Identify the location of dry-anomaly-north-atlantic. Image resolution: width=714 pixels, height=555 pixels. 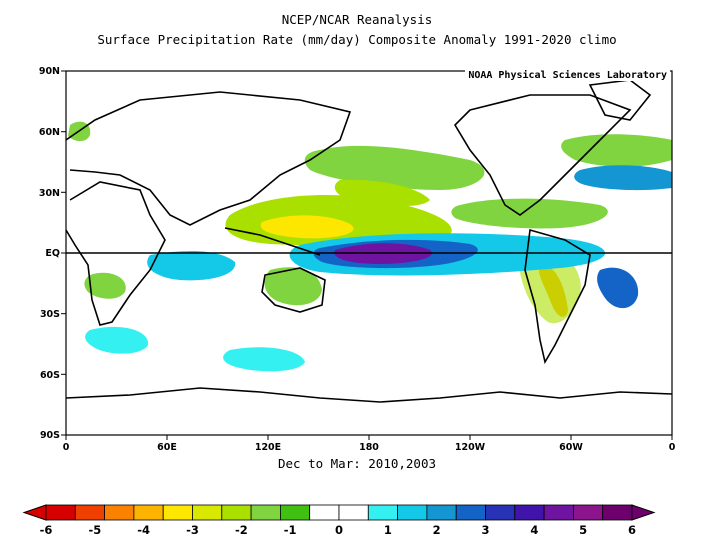
(616, 150).